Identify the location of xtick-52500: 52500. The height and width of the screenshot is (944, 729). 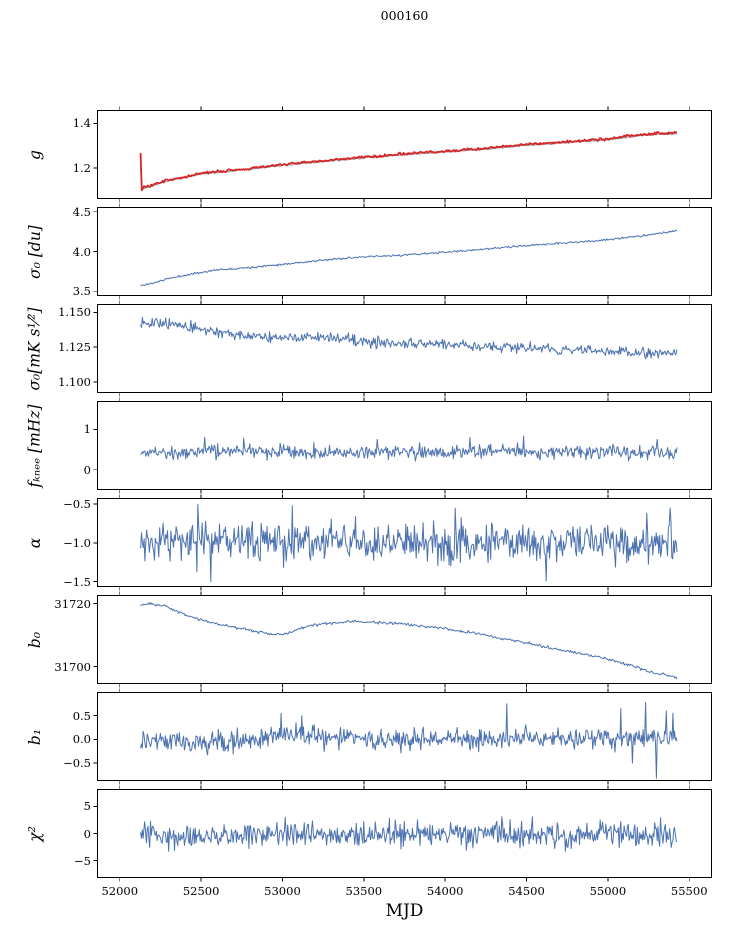
(201, 891).